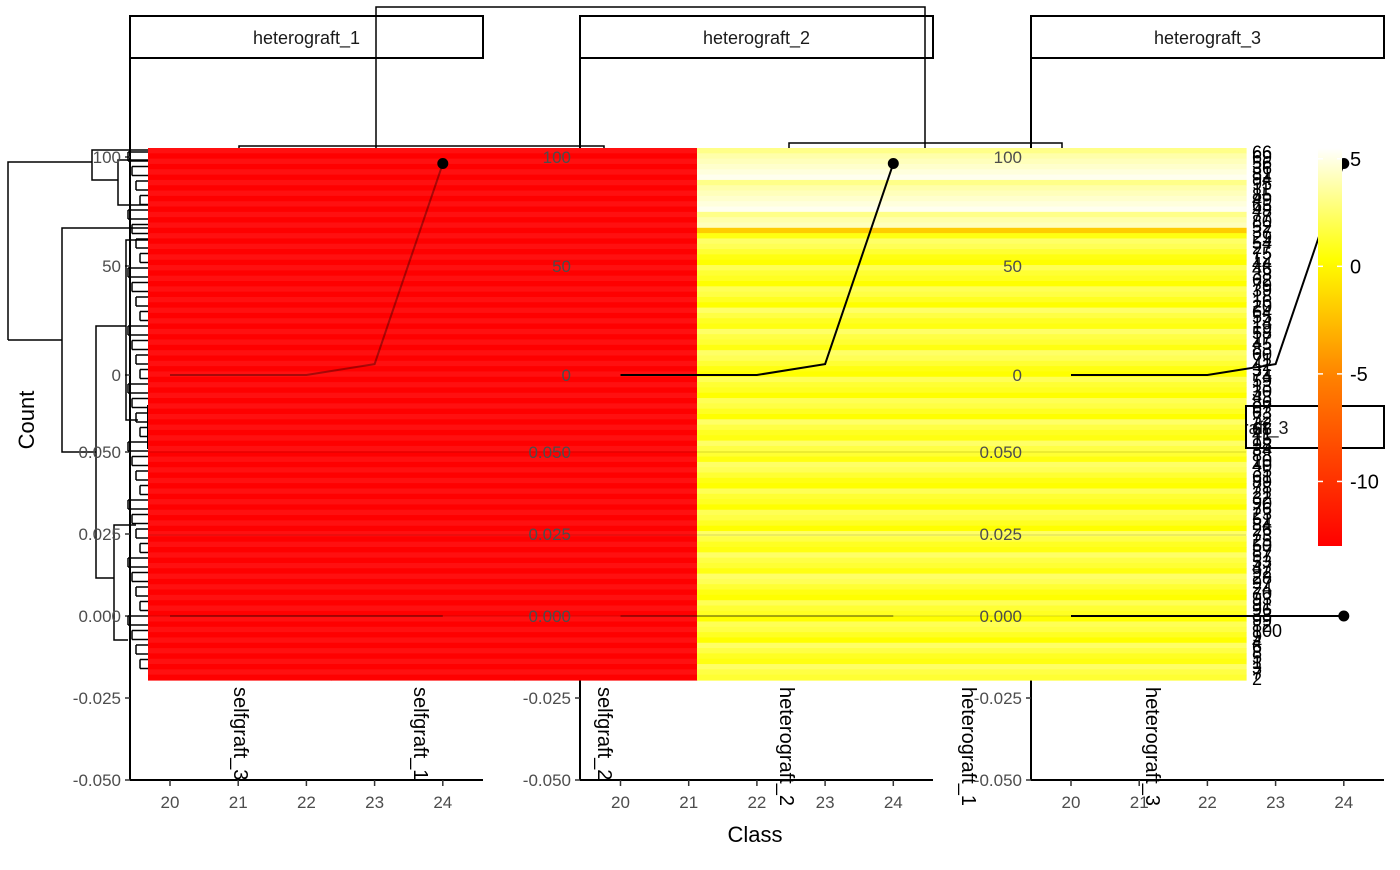 This screenshot has height=870, width=1400. I want to click on heatmap-column-label: heterograft_3, so click(1152, 746).